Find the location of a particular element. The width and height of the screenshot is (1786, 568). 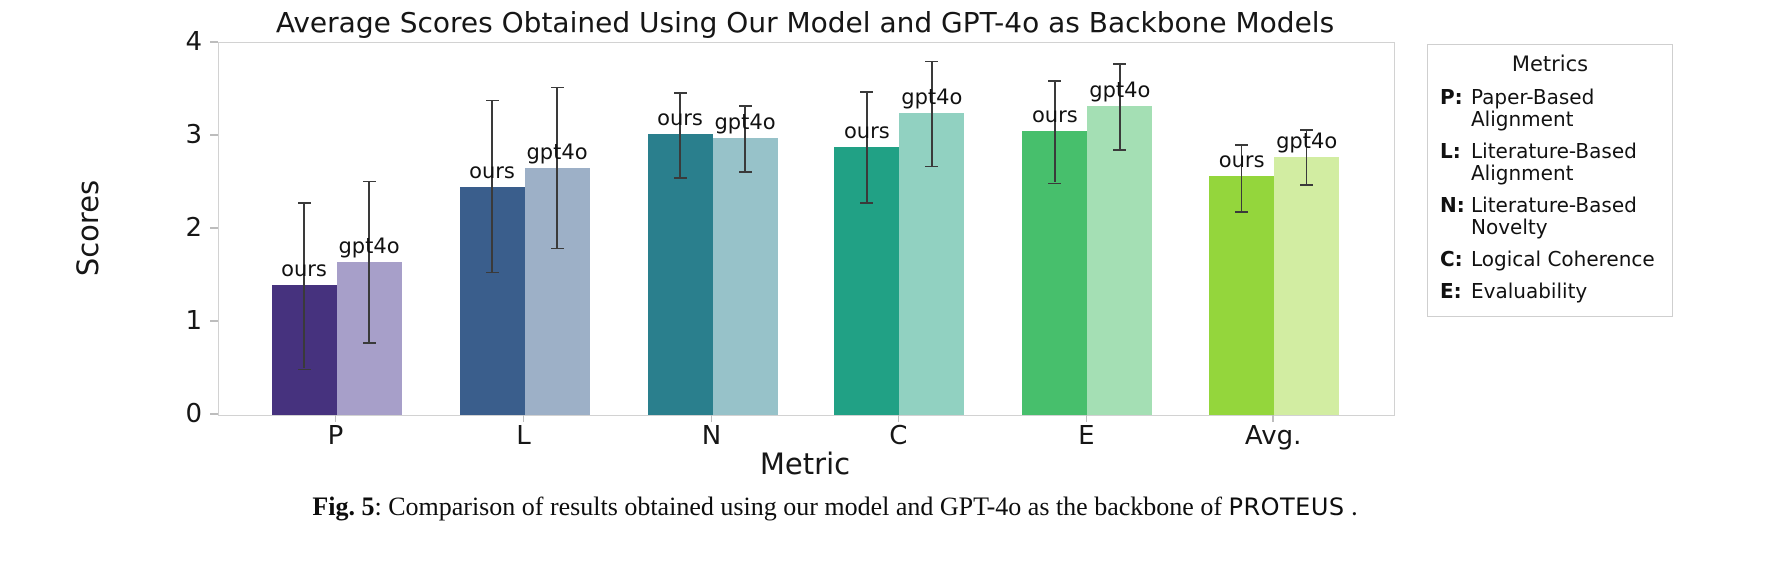

caption-fig-label: Fig. 5 is located at coordinates (343, 506).